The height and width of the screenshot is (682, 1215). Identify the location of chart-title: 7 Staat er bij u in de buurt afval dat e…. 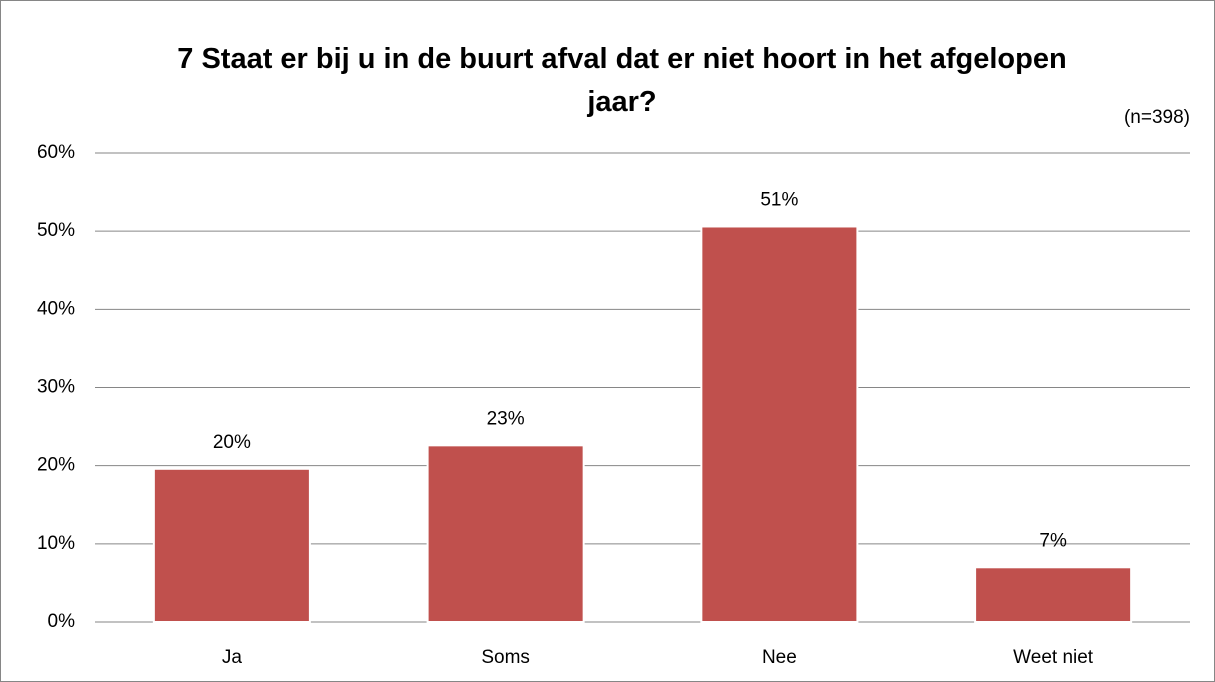
(622, 80).